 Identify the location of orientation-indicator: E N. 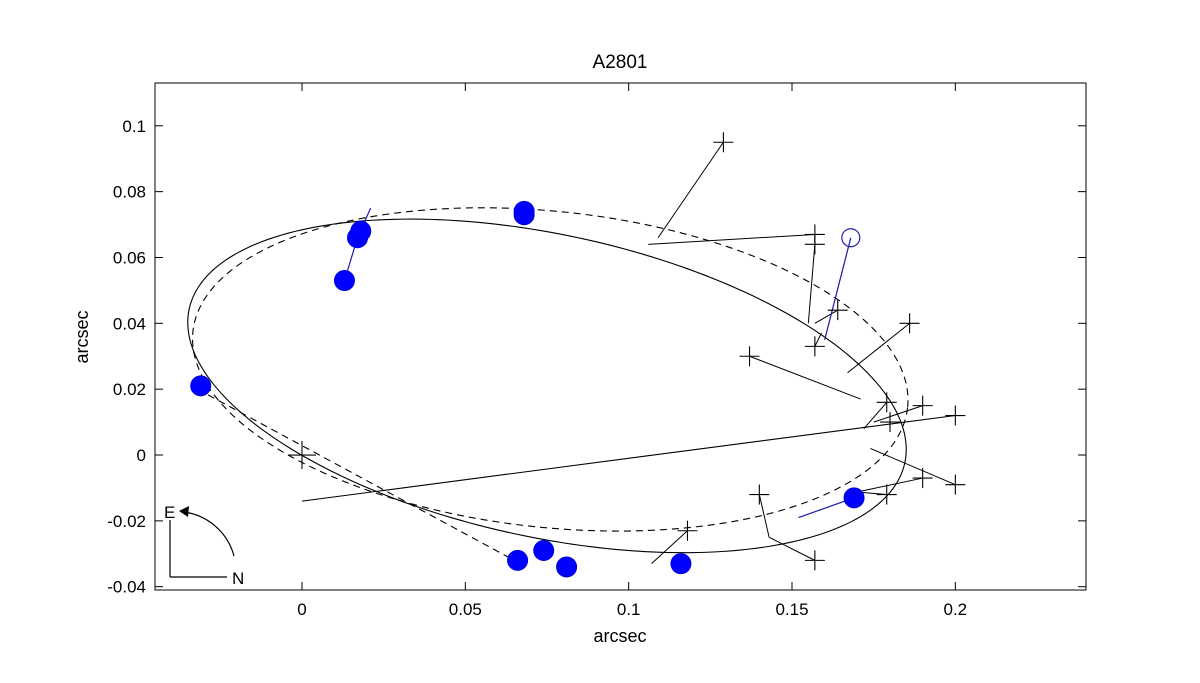
(204, 545).